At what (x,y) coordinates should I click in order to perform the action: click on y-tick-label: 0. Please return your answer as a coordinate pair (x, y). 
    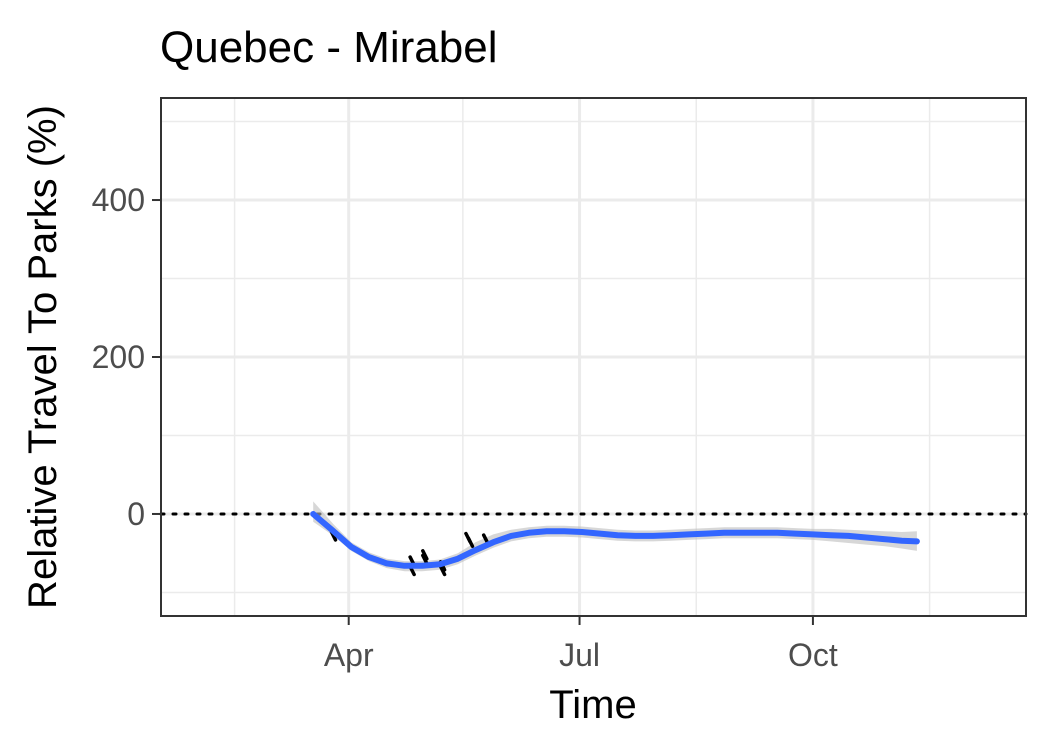
    Looking at the image, I should click on (136, 514).